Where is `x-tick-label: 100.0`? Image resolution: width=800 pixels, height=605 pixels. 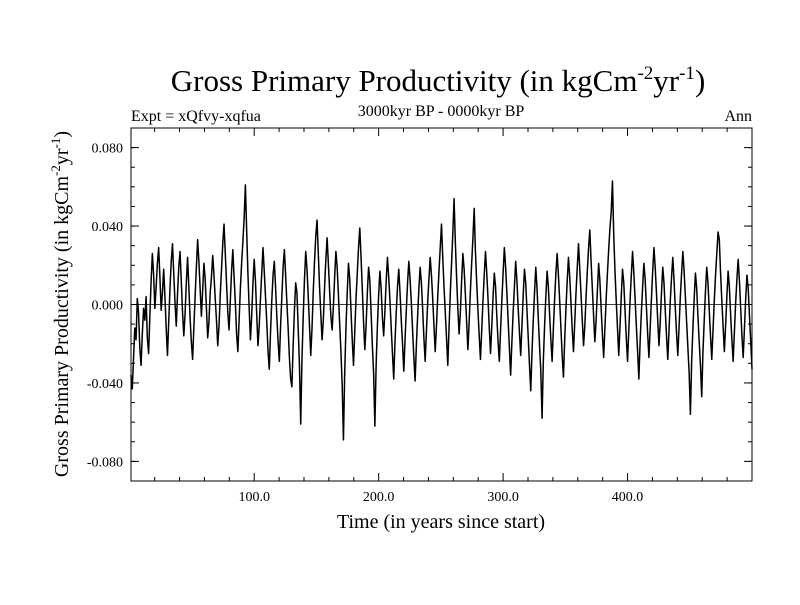 x-tick-label: 100.0 is located at coordinates (254, 497).